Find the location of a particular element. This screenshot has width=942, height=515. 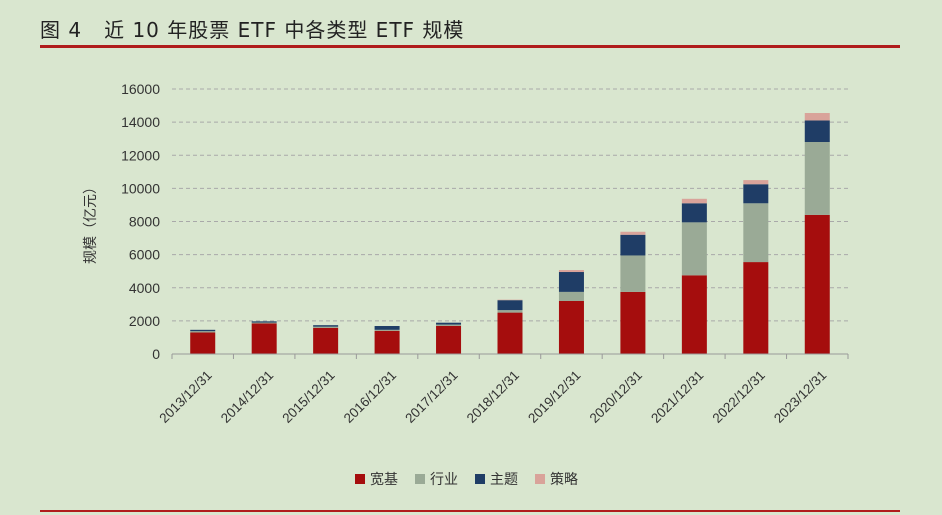

y-tick-label: 2000 is located at coordinates (144, 321).